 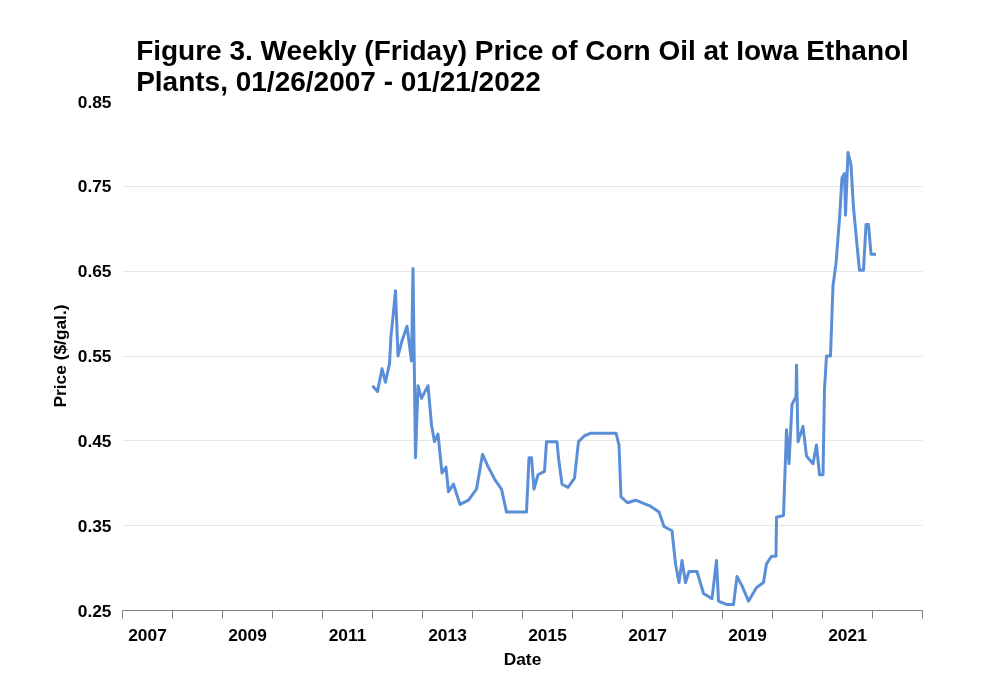 What do you see at coordinates (347, 634) in the screenshot?
I see `x-tick-label: 2011` at bounding box center [347, 634].